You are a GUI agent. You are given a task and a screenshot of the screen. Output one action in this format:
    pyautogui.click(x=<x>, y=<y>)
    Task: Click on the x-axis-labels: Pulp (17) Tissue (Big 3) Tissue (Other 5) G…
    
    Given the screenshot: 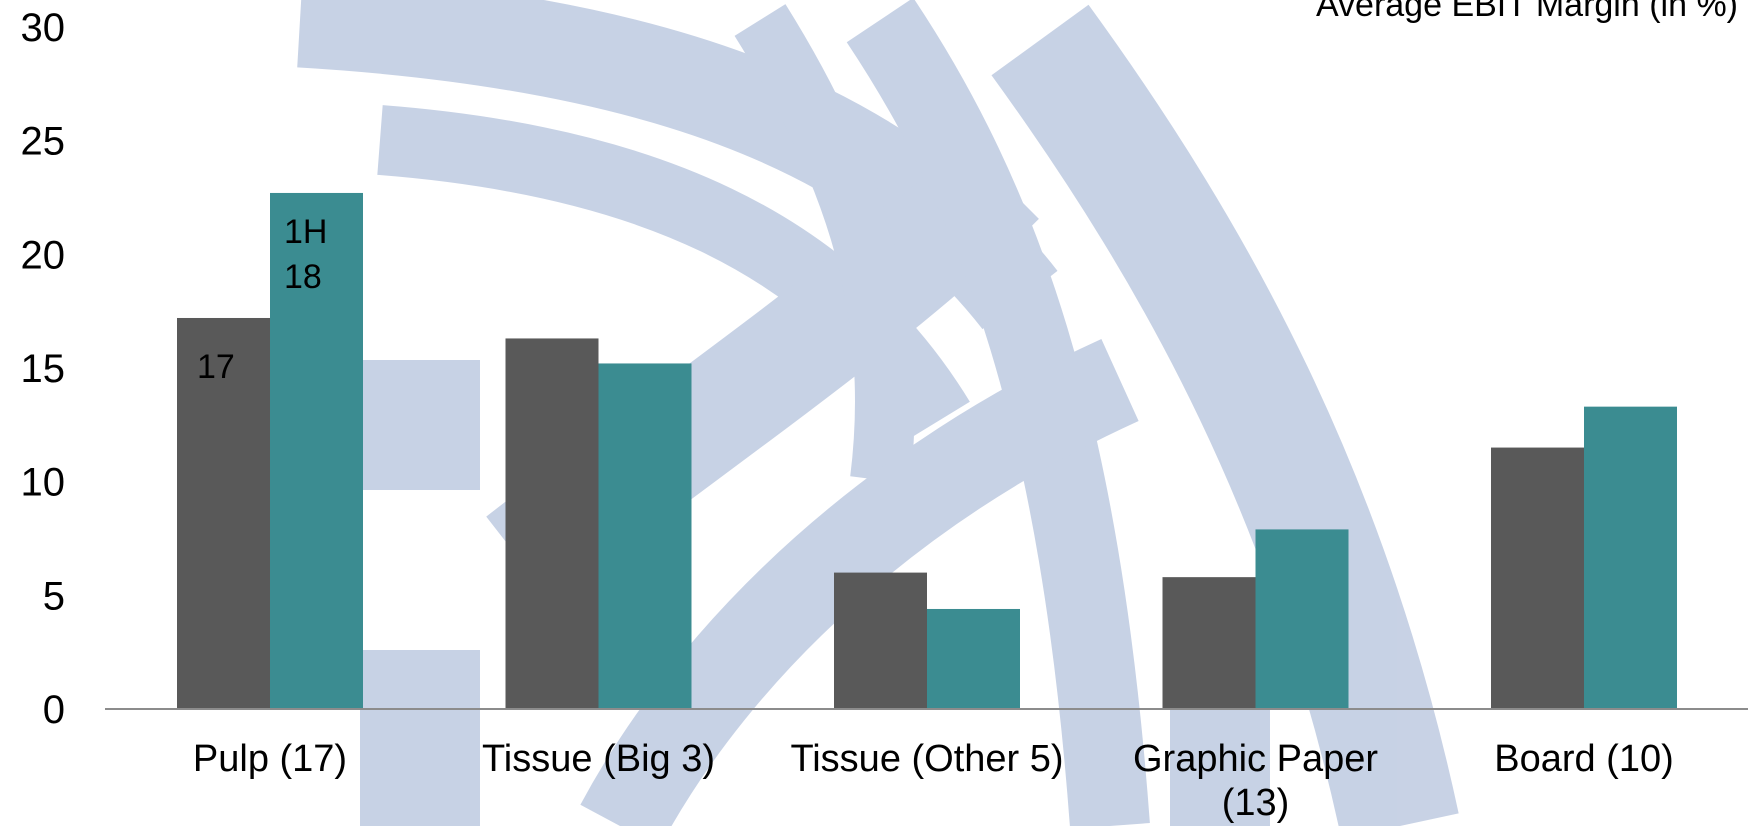 What is the action you would take?
    pyautogui.click(x=933, y=781)
    